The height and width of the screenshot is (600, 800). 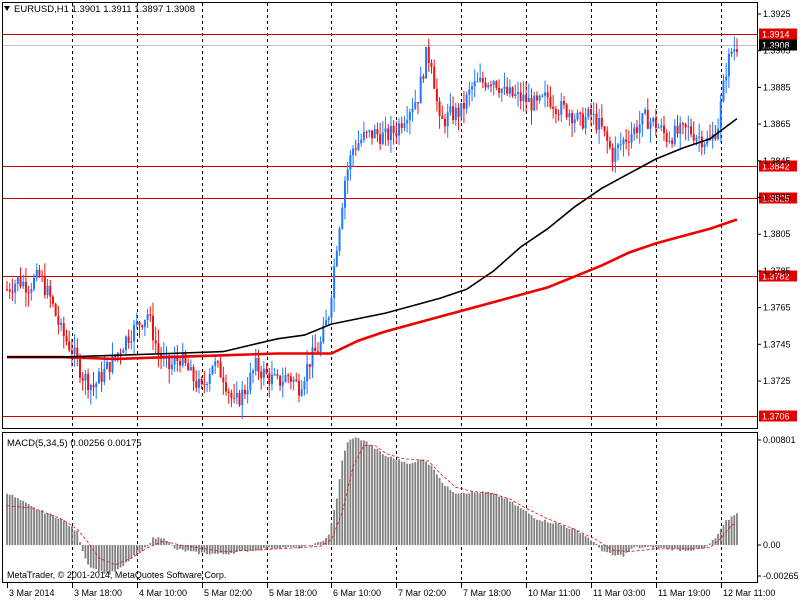 I want to click on level-tag, so click(x=778, y=276).